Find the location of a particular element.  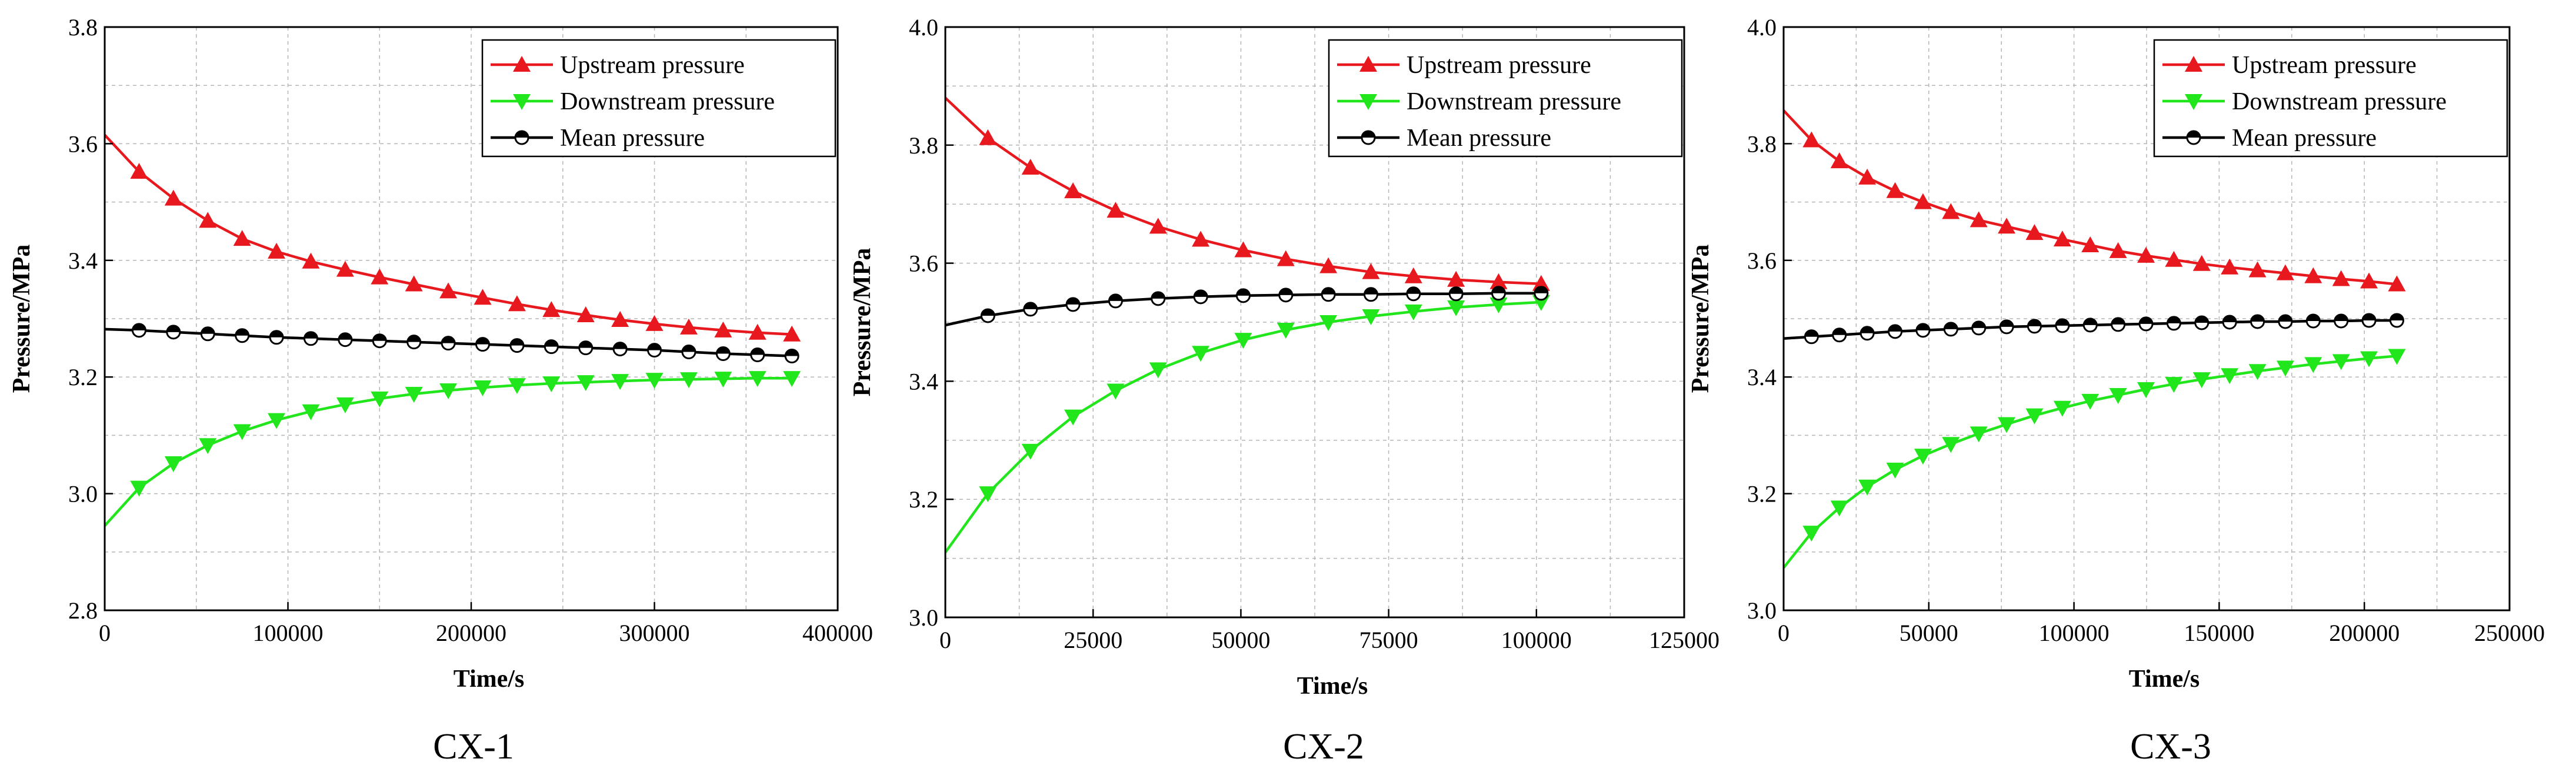

series-mean is located at coordinates (2093, 329).